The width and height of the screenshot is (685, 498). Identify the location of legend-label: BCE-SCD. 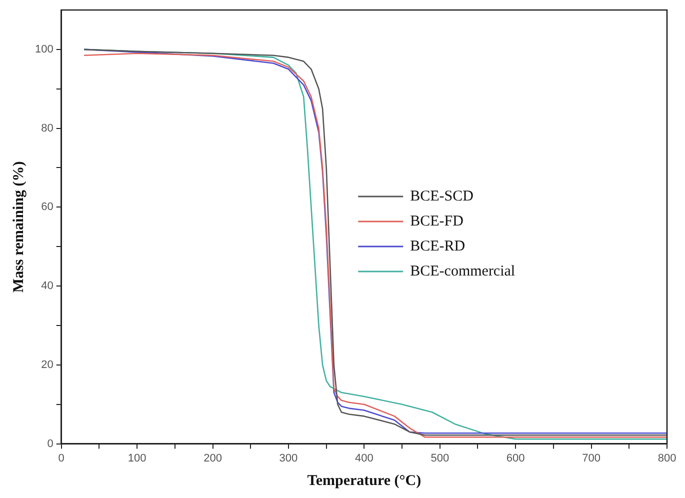
(442, 196).